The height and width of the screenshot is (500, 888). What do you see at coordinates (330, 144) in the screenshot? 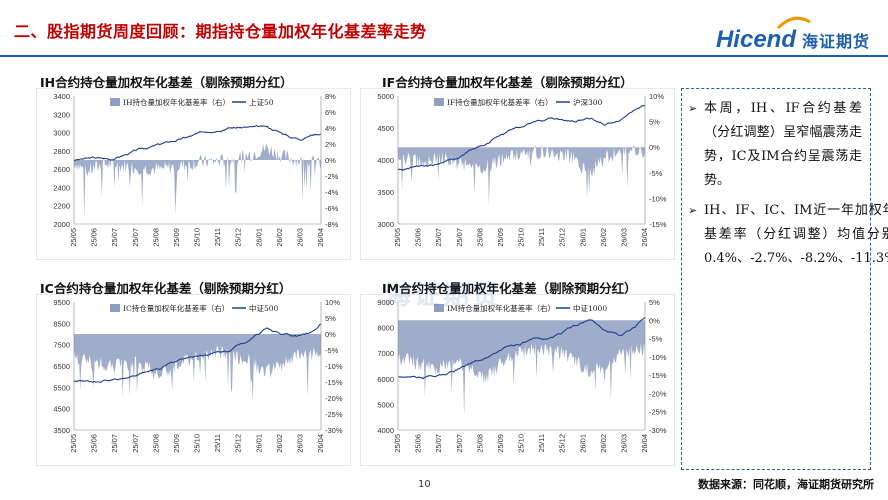
I see `y-right-tick-label: 2%` at bounding box center [330, 144].